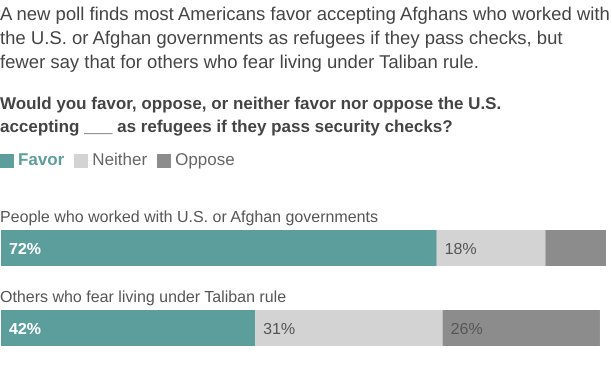  What do you see at coordinates (205, 159) in the screenshot?
I see `legend-label: Oppose` at bounding box center [205, 159].